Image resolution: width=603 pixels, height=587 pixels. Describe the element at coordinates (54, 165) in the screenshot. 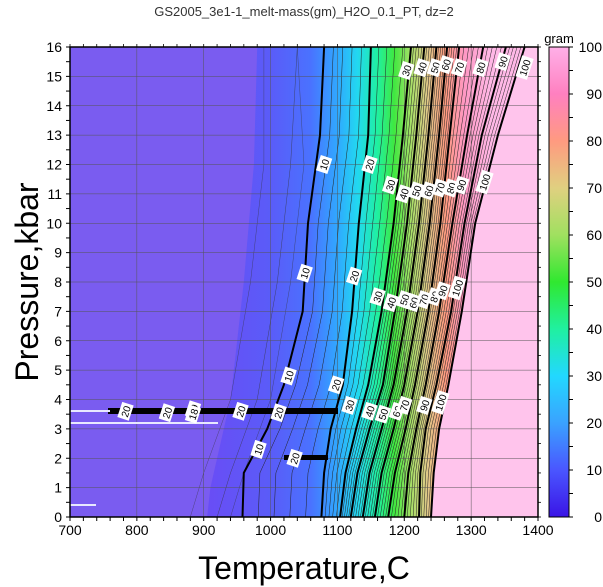

I see `y-tick-label: 12` at that location.